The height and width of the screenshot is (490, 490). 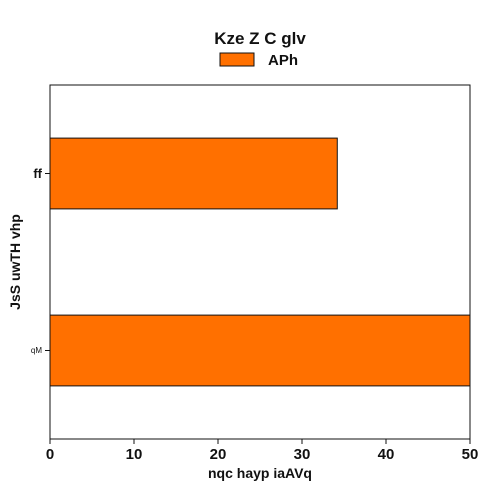 I want to click on y-axis-label: JsS uwTH vhp, so click(x=15, y=262).